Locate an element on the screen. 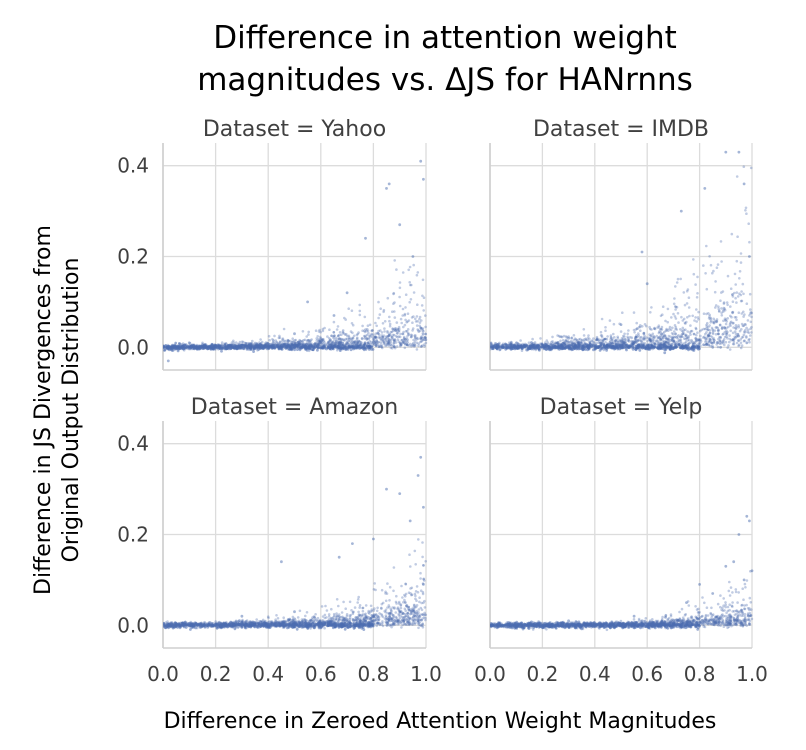 Image resolution: width=806 pixels, height=750 pixels. scatter-points is located at coordinates (622, 252).